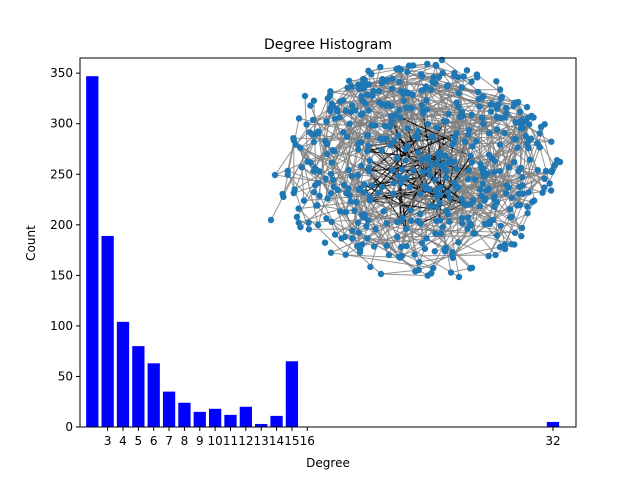  I want to click on x-tick-label: 14, so click(276, 441).